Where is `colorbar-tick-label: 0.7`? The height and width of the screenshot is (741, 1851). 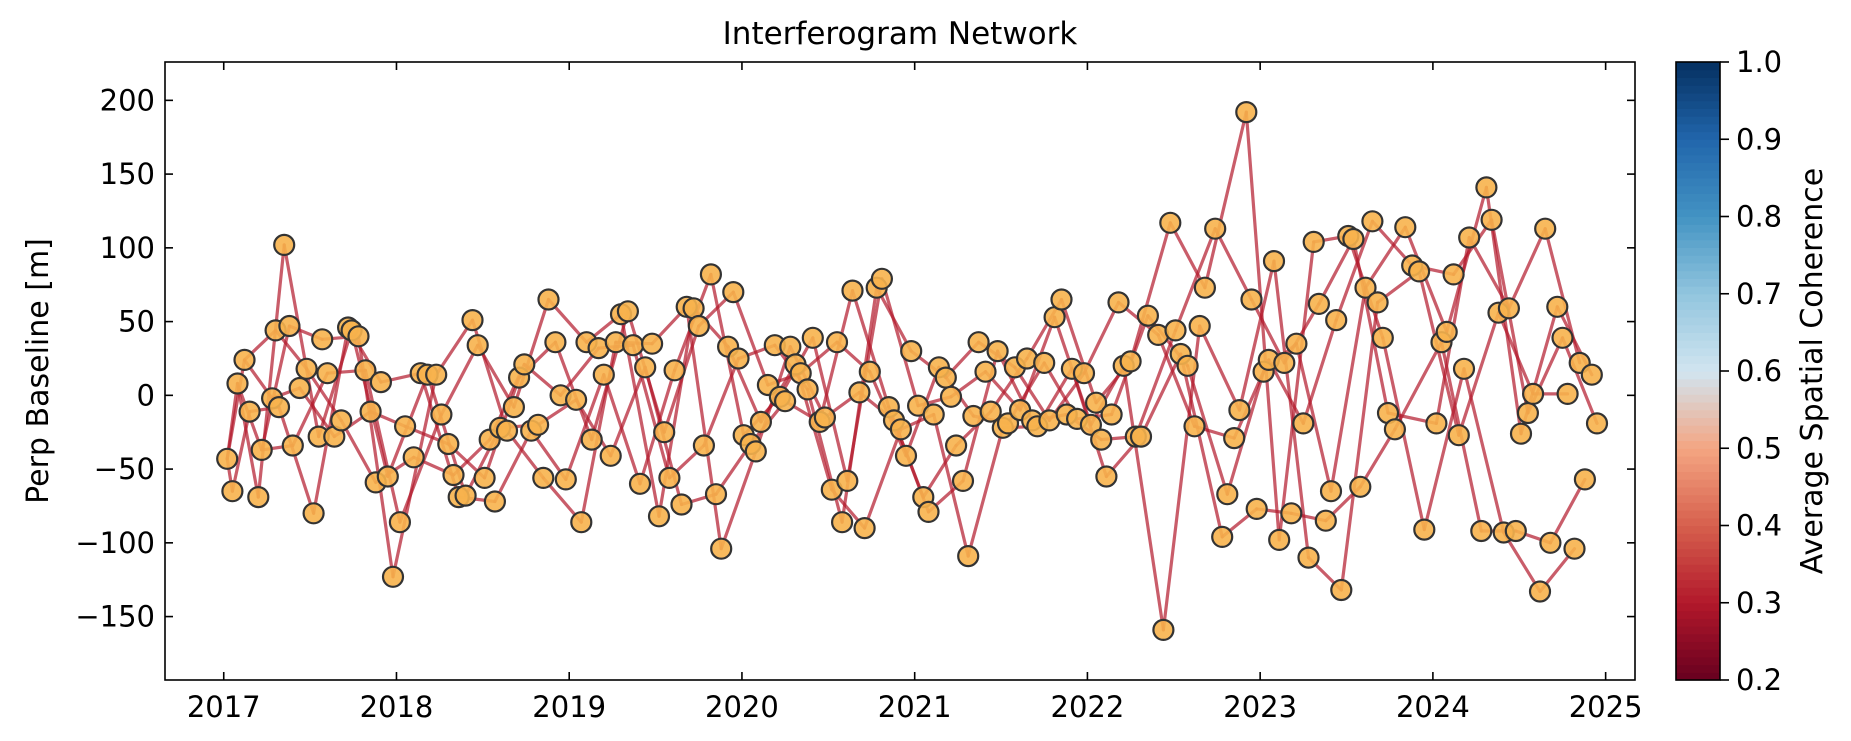 colorbar-tick-label: 0.7 is located at coordinates (1759, 294).